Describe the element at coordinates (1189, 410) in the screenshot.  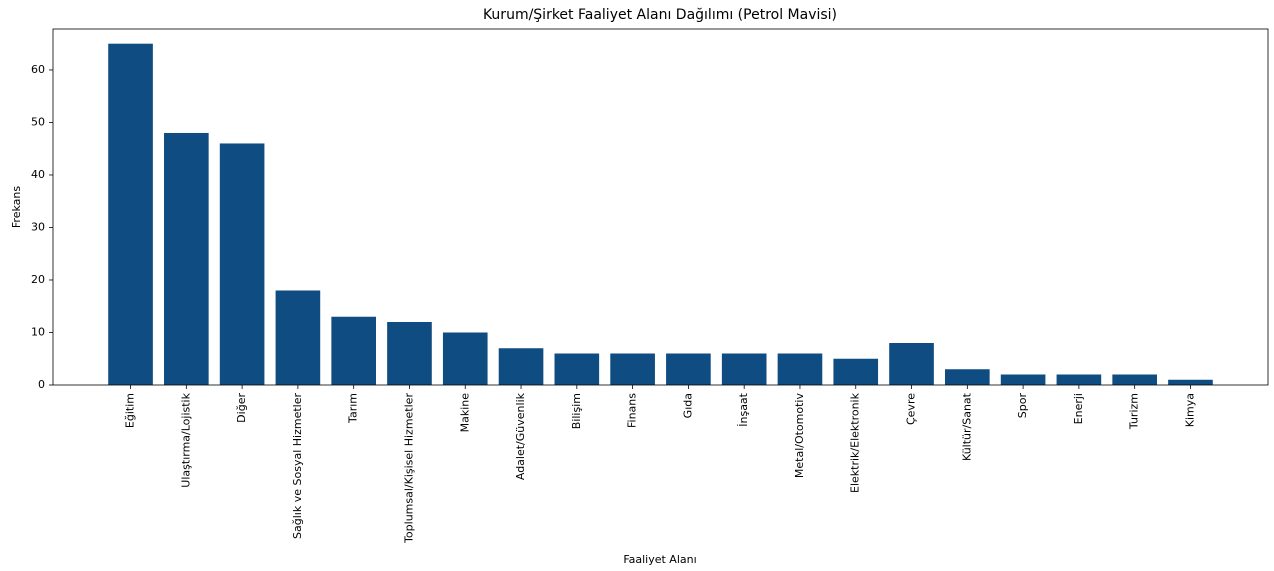
I see `x-tick-label: Kimya` at that location.